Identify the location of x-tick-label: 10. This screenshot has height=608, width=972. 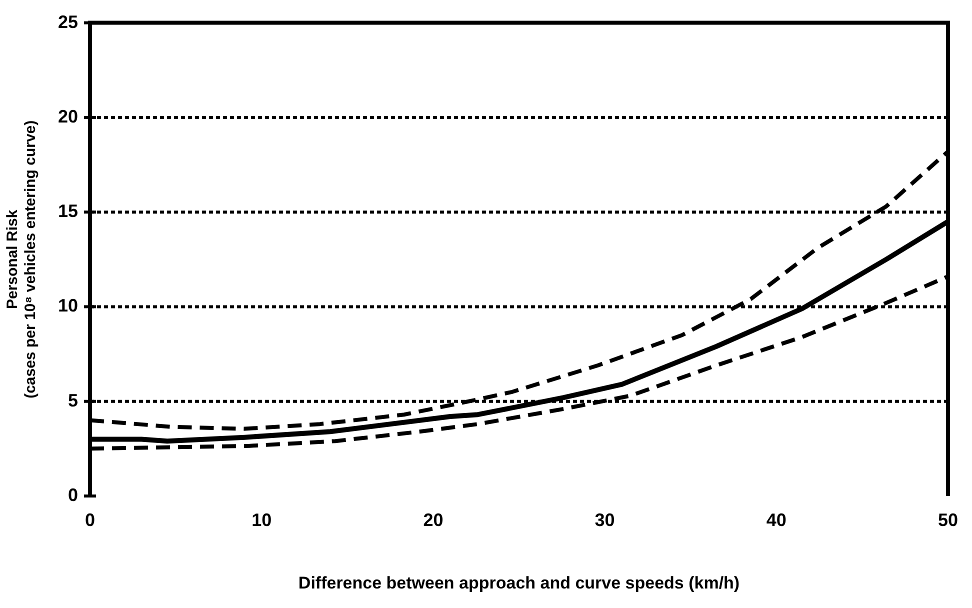
(262, 520).